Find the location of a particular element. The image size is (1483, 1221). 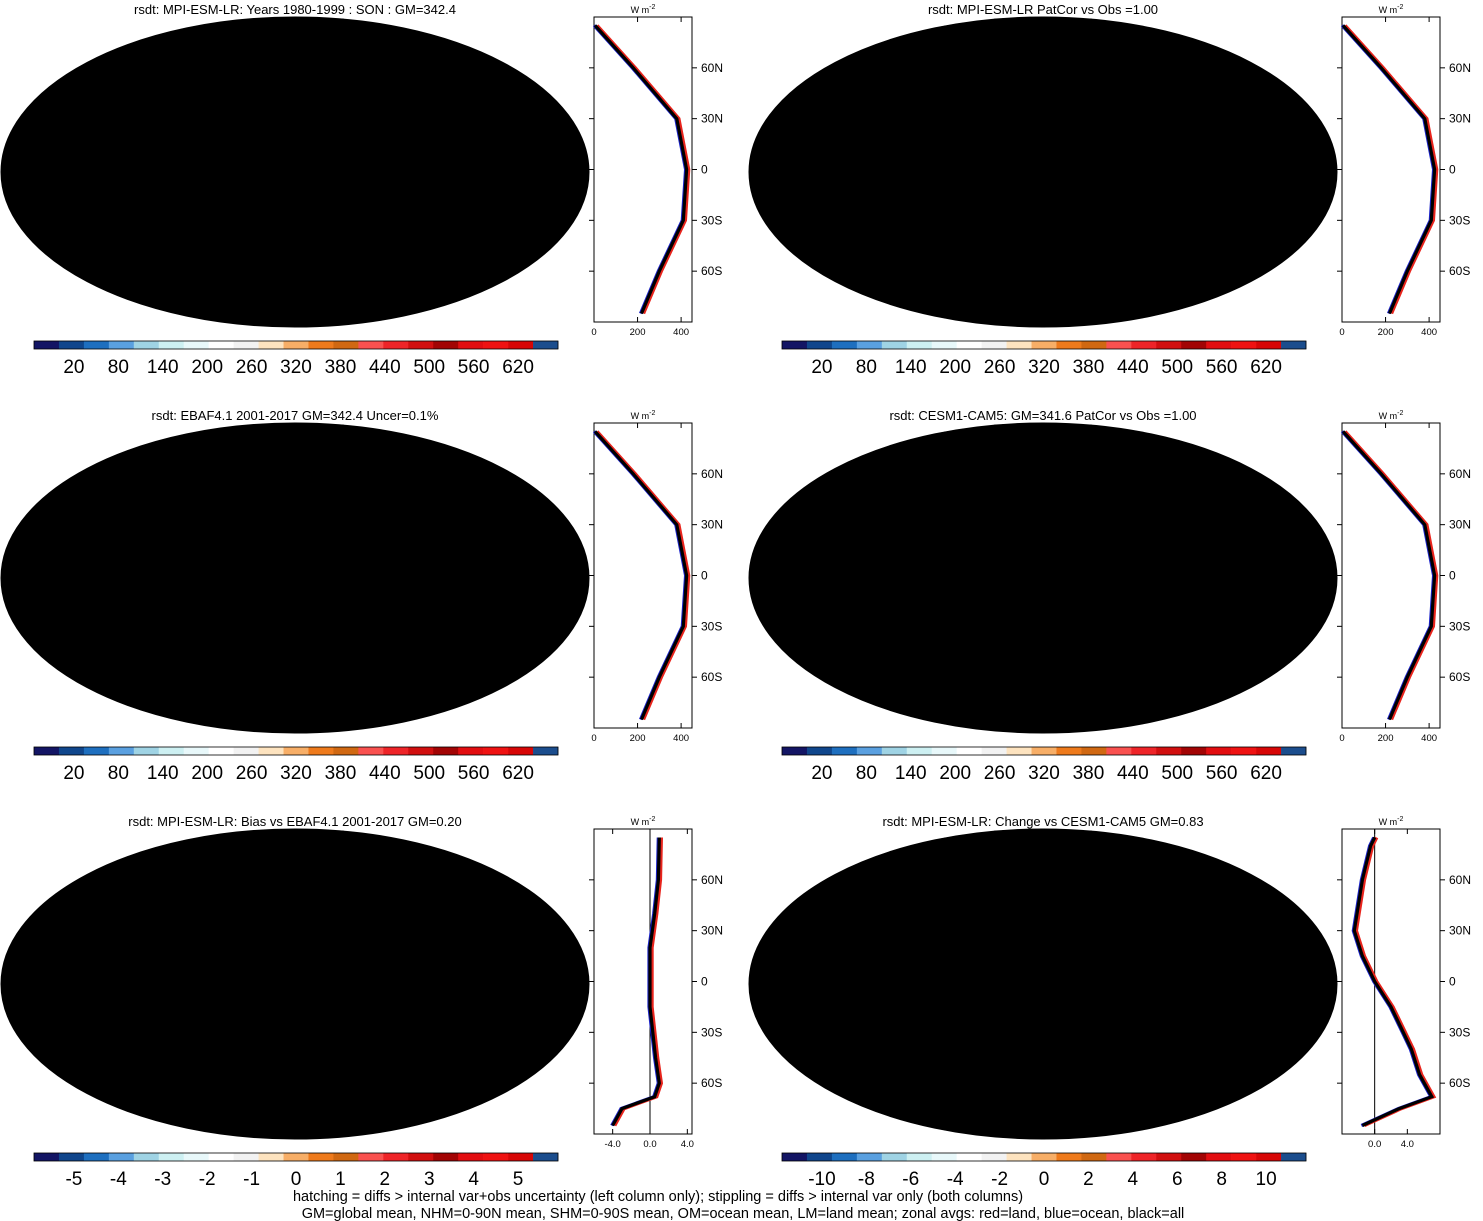

colorbar-frame is located at coordinates (1044, 345).